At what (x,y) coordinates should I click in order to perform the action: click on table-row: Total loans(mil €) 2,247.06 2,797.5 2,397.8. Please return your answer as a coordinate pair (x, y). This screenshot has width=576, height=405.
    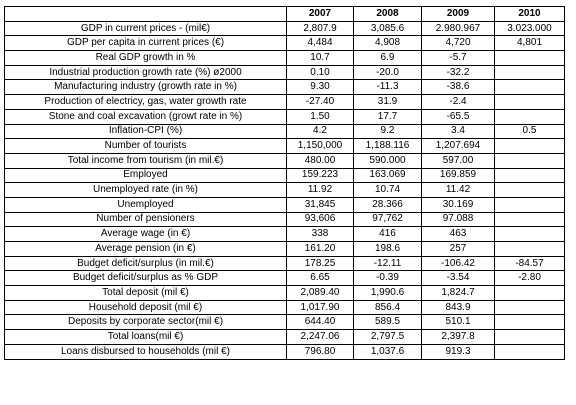
    Looking at the image, I should click on (284, 337).